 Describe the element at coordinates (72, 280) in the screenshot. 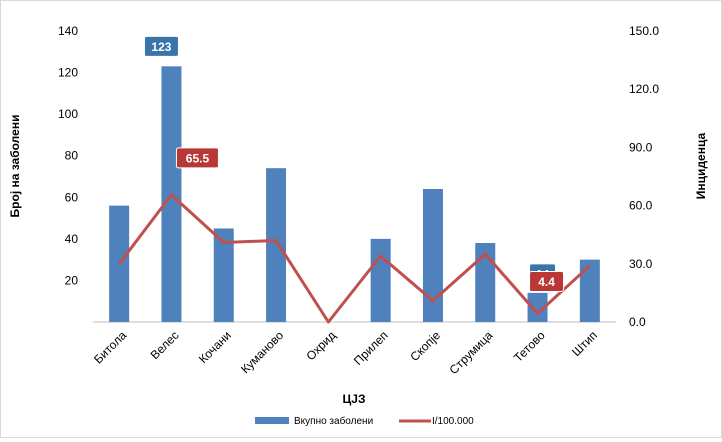

I see `left-tick-label: 20` at that location.